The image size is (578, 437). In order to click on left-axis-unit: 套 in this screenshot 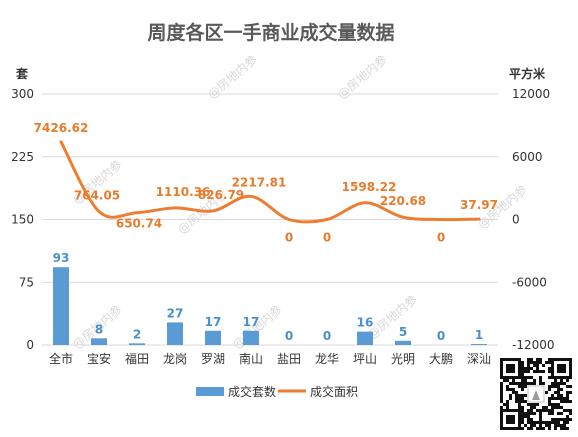, I will do `click(22, 73)`.